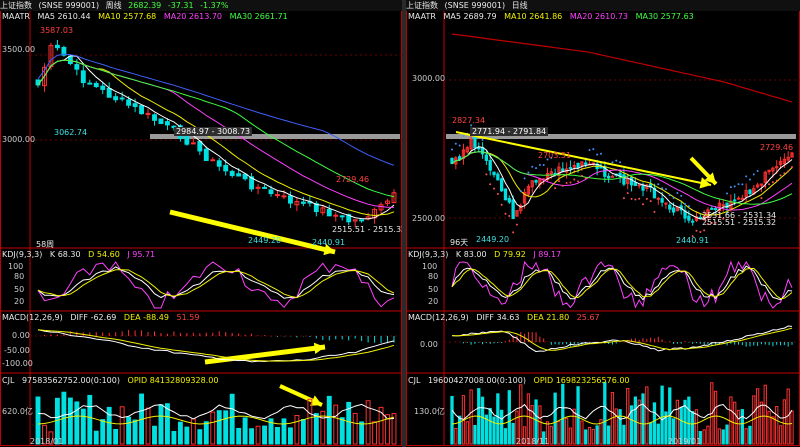  What do you see at coordinates (429, 411) in the screenshot?
I see `vol-axis: 130.0亿` at bounding box center [429, 411].